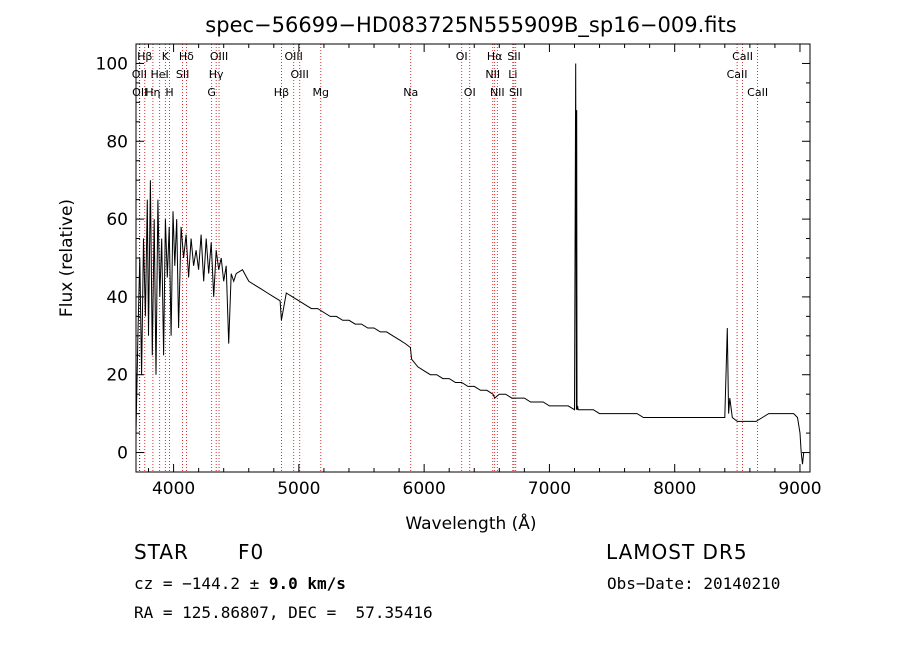 Image resolution: width=900 pixels, height=649 pixels. Describe the element at coordinates (321, 92) in the screenshot. I see `spectral-line-label: Mg` at that location.